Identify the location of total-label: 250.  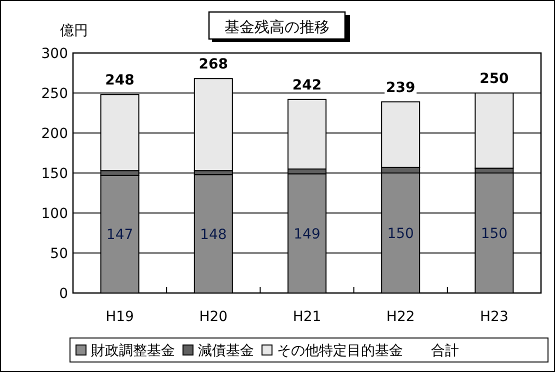
(495, 79).